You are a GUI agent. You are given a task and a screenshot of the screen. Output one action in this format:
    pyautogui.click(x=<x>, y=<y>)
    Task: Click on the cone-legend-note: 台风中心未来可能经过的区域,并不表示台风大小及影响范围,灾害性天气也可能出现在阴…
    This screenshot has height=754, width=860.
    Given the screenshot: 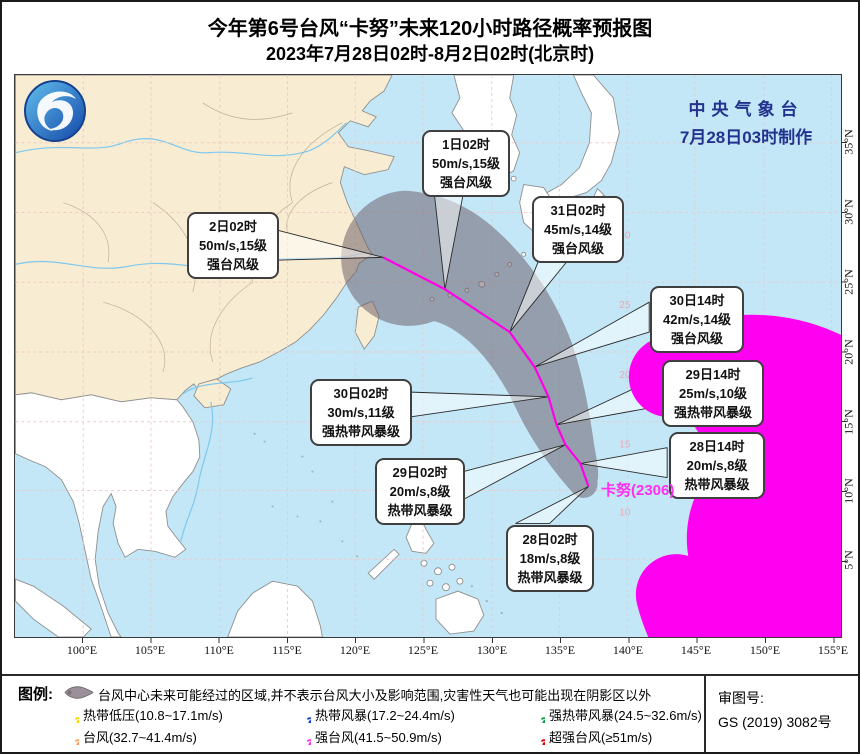 What is the action you would take?
    pyautogui.click(x=375, y=695)
    